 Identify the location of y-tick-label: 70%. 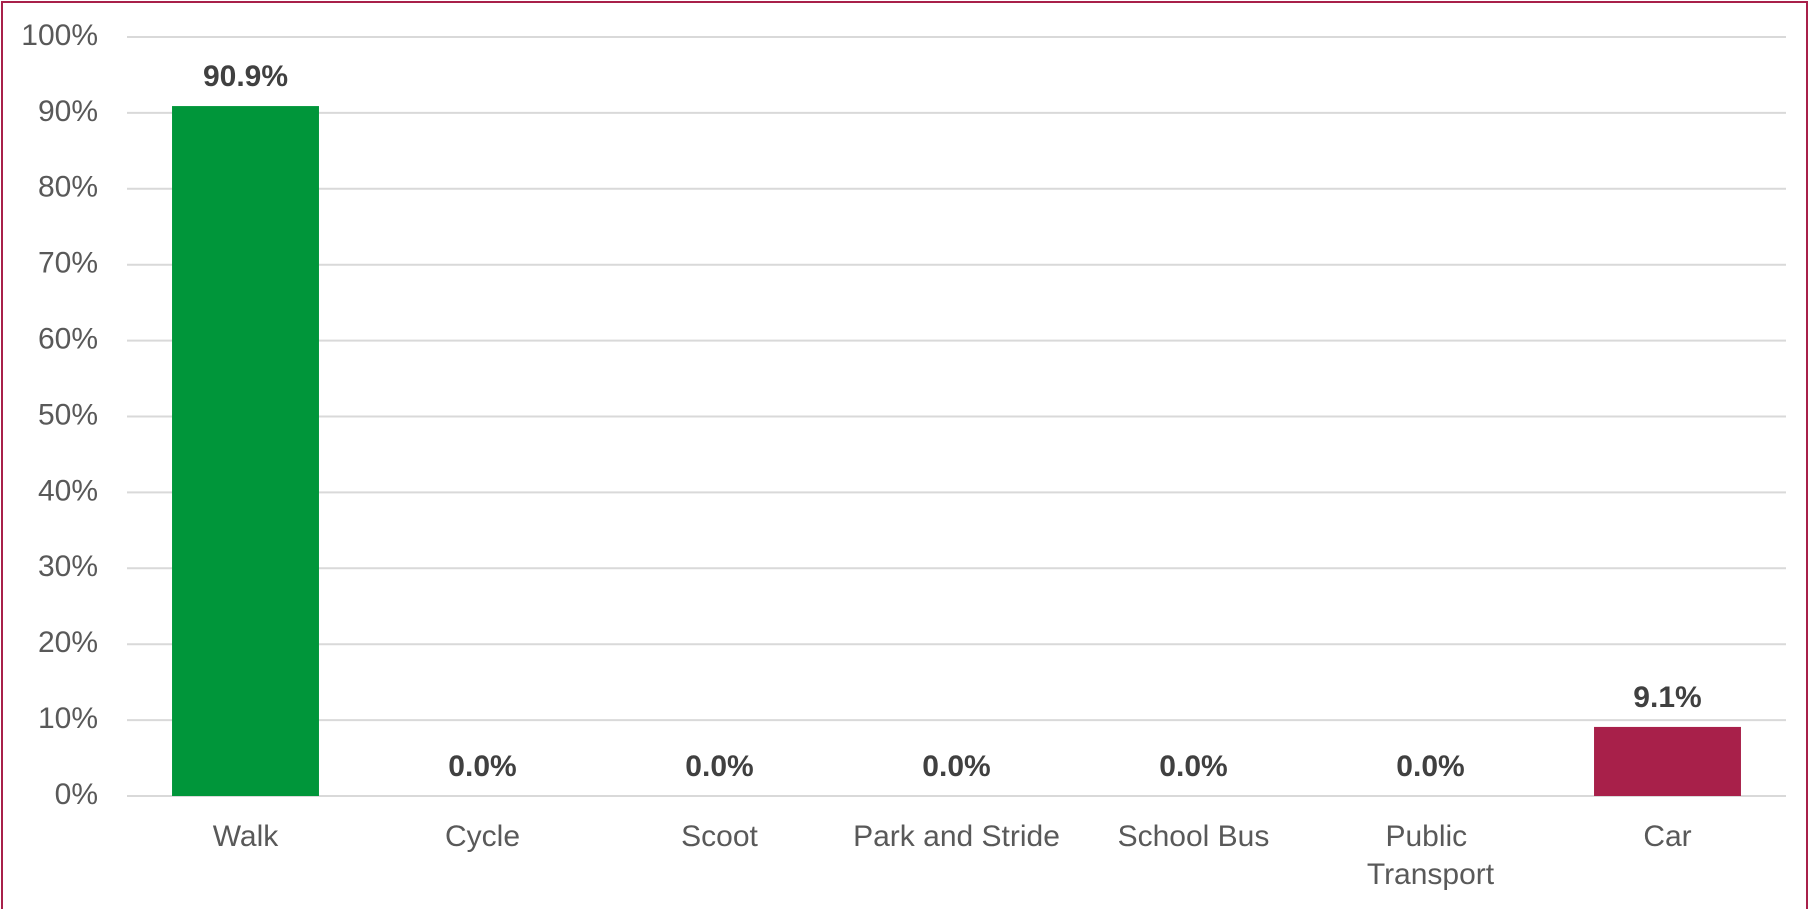
(68, 263).